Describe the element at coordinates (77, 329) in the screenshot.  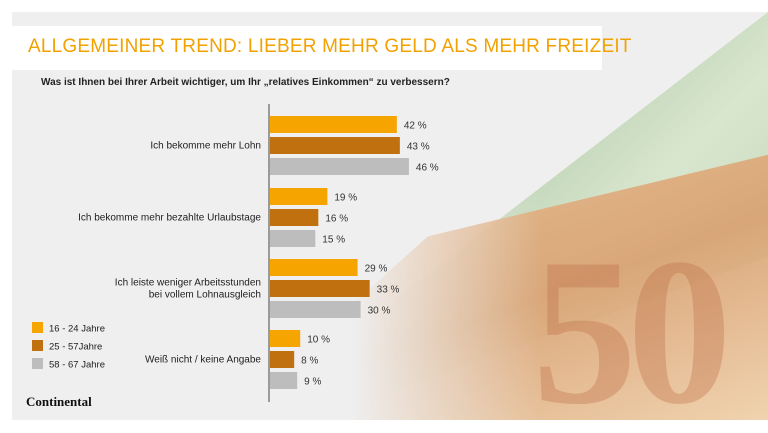
I see `legend-label: 16 - 24 Jahre` at that location.